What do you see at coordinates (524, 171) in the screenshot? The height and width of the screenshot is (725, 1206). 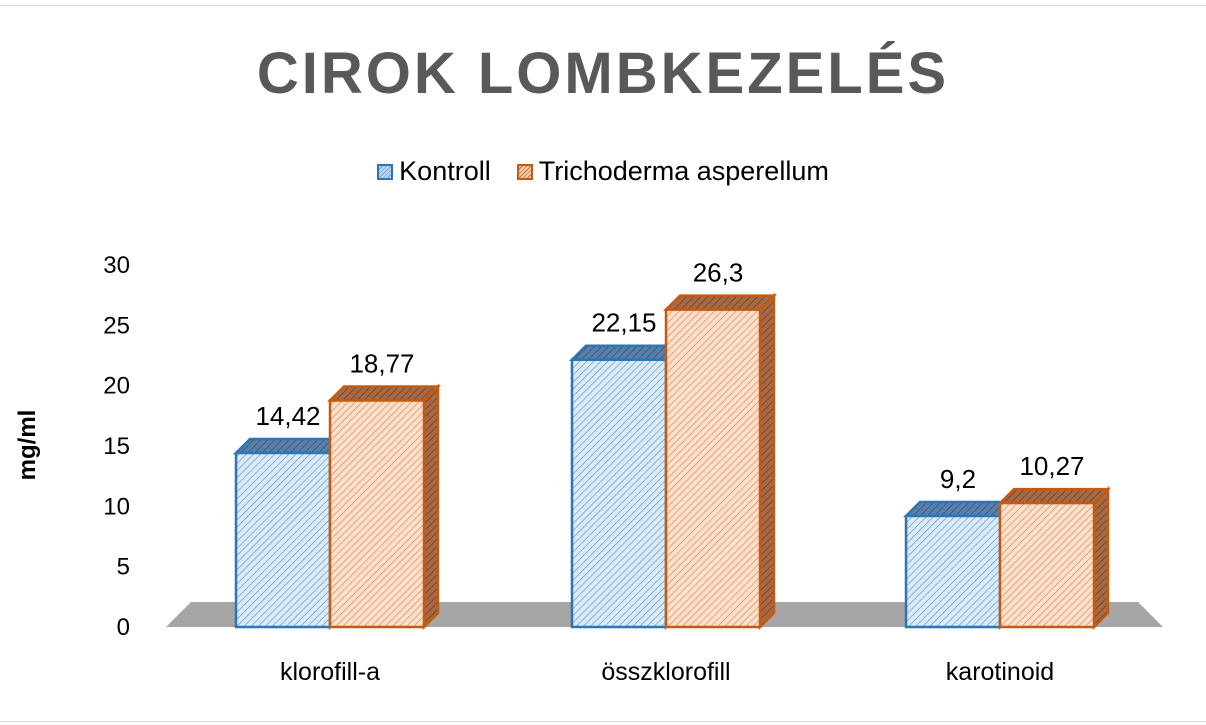 I see `legend-swatch-trichoderma` at bounding box center [524, 171].